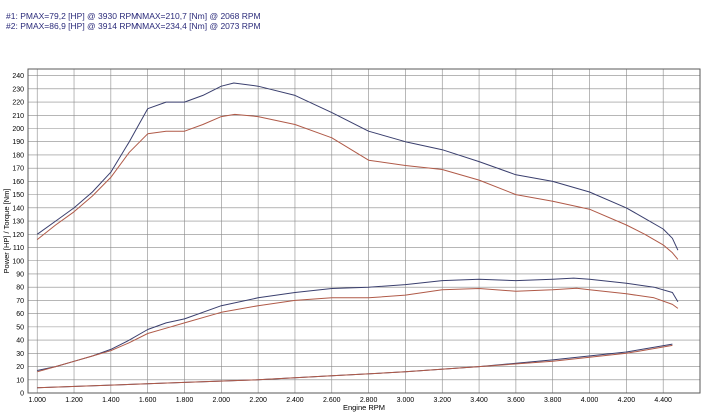 This screenshot has width=720, height=419. What do you see at coordinates (148, 400) in the screenshot?
I see `x-tick-label: 1.600` at bounding box center [148, 400].